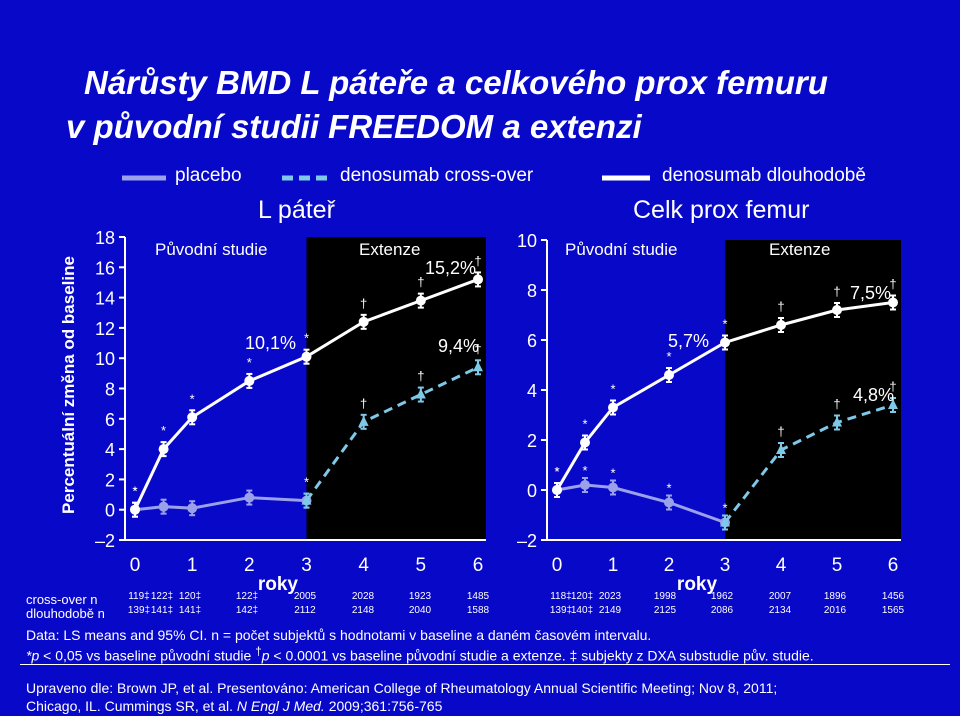 This screenshot has height=716, width=960. Describe the element at coordinates (721, 210) in the screenshot. I see `panel-title-femur: Celk prox femur` at that location.